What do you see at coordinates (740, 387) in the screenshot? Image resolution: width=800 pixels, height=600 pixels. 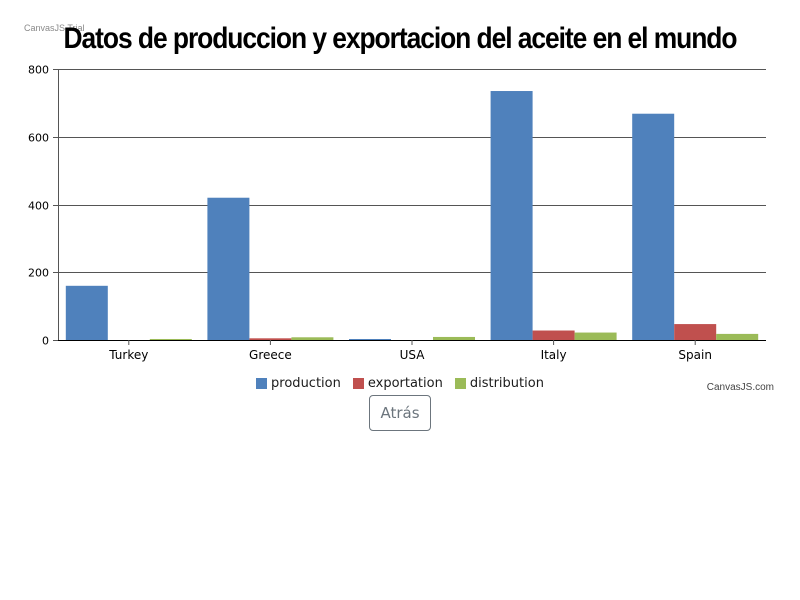 I see `canvasjs-credit-link: CanvasJS.com` at bounding box center [740, 387].